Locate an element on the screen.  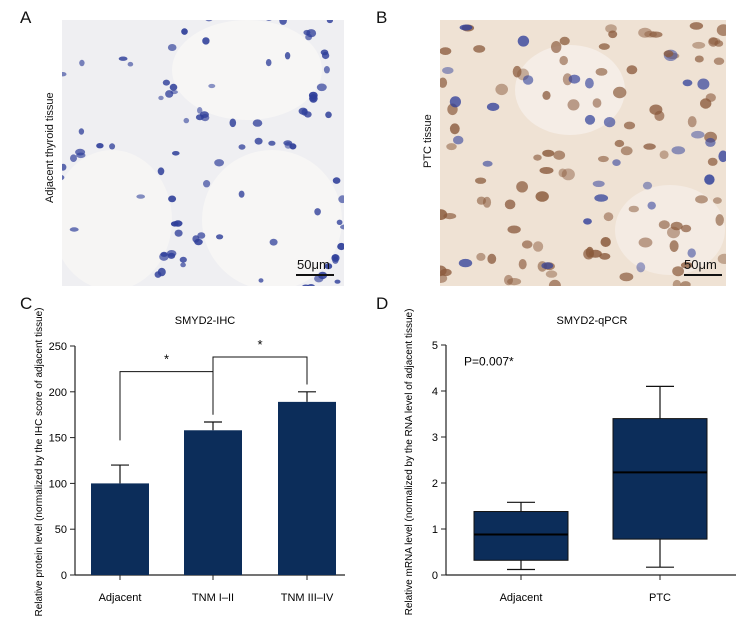
panel-letter-d: D is located at coordinates (382, 303).